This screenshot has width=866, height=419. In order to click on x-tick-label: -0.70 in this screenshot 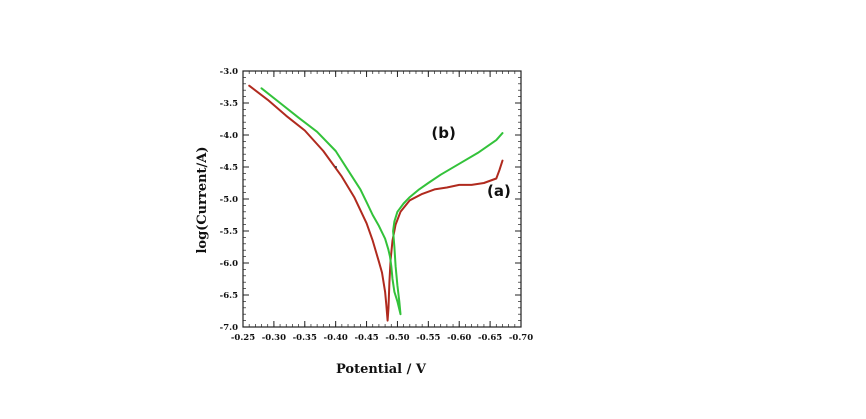, I will do `click(521, 338)`.